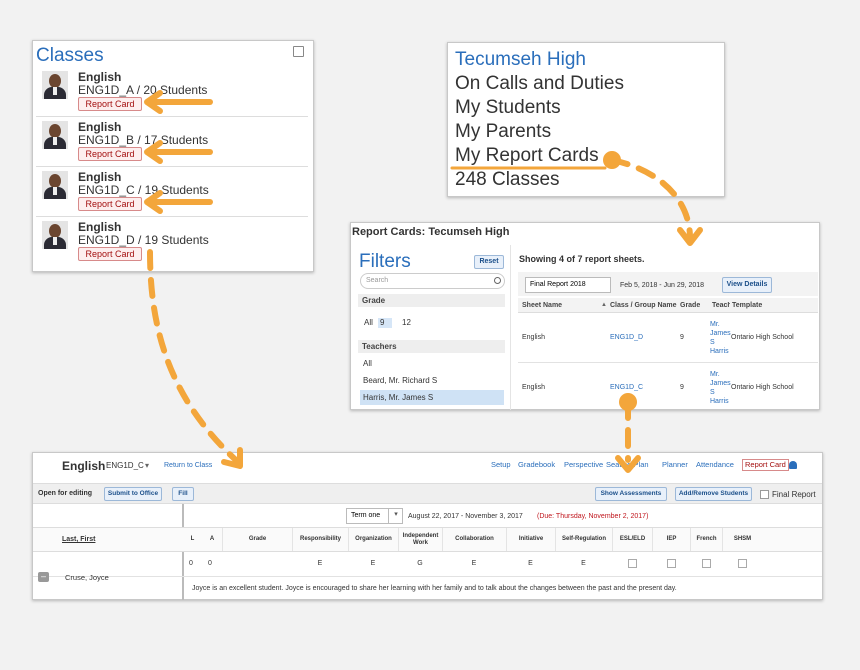  Describe the element at coordinates (87, 577) in the screenshot. I see `student-name: Cruse, Joyce` at that location.